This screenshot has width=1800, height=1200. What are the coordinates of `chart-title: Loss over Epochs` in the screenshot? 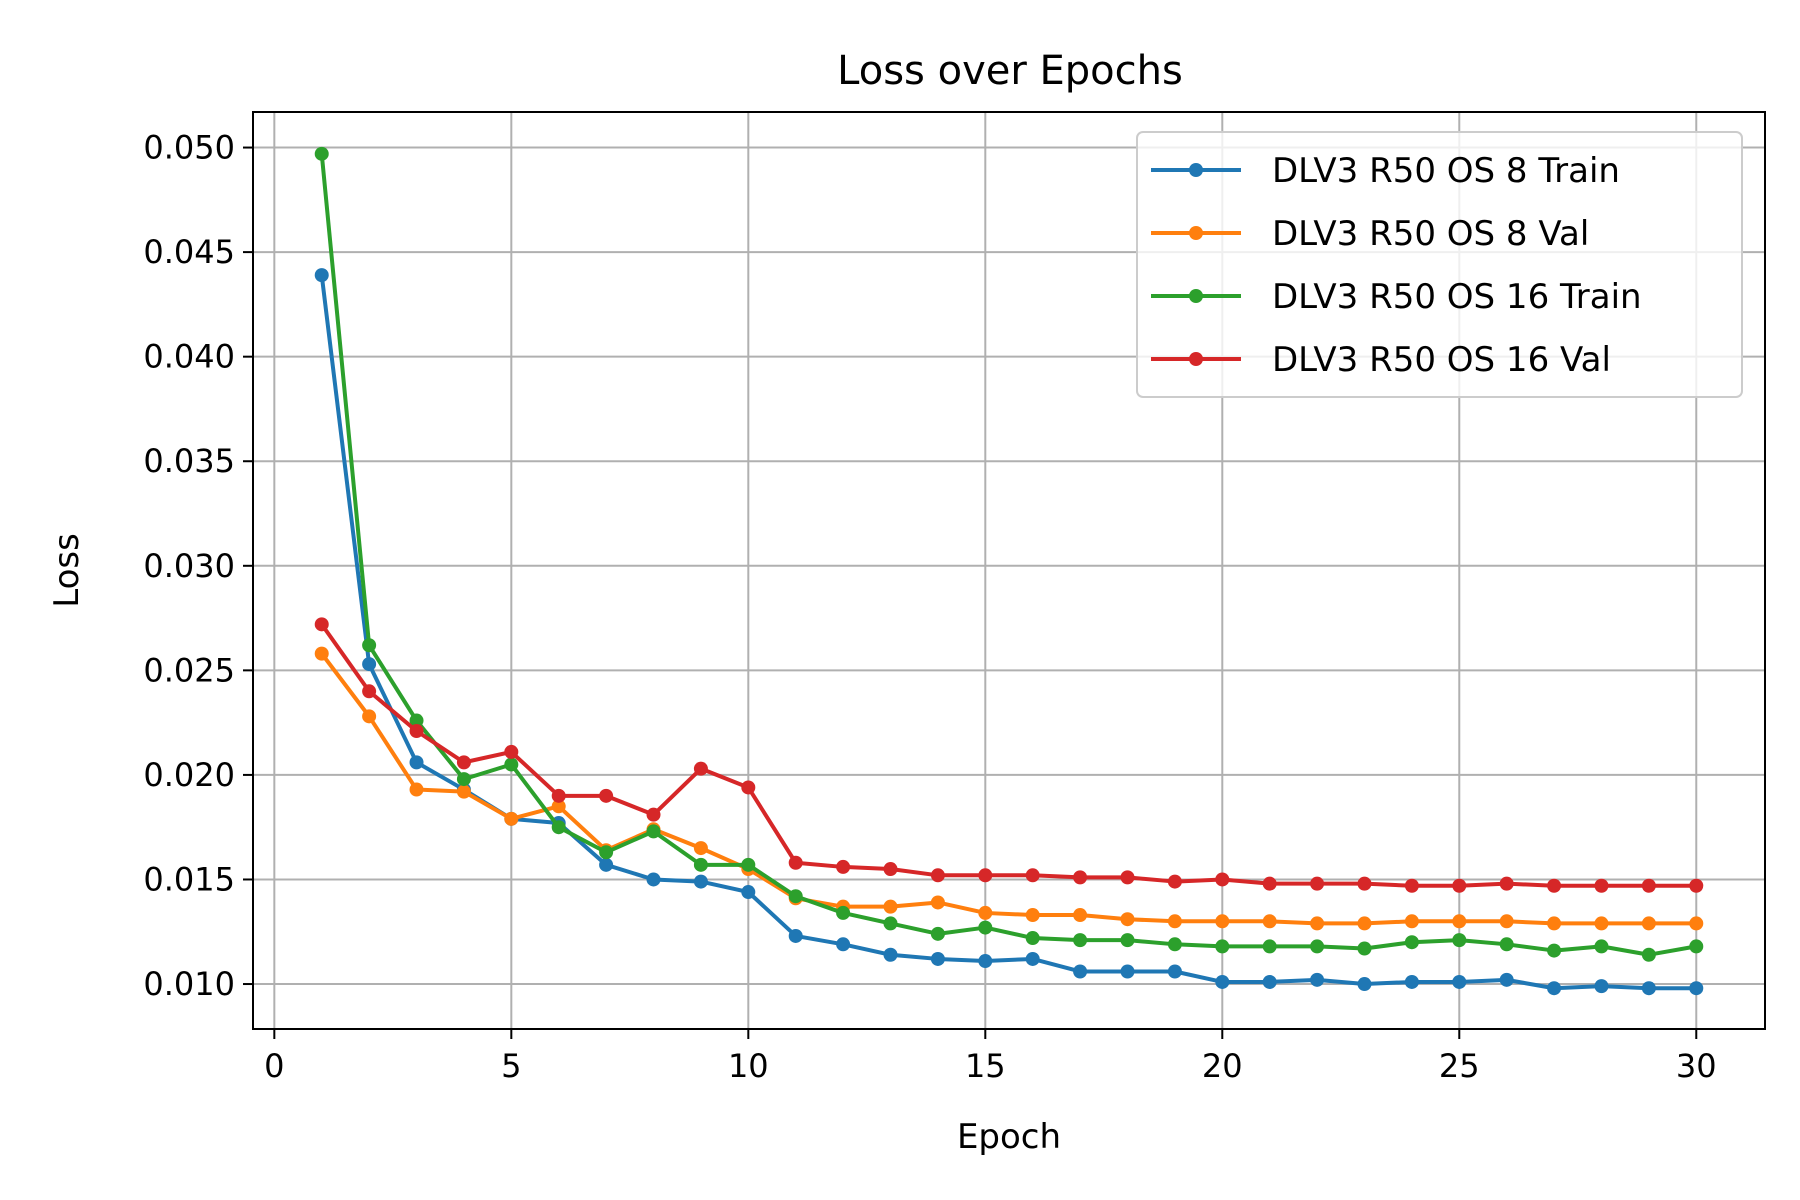 It's located at (1010, 71).